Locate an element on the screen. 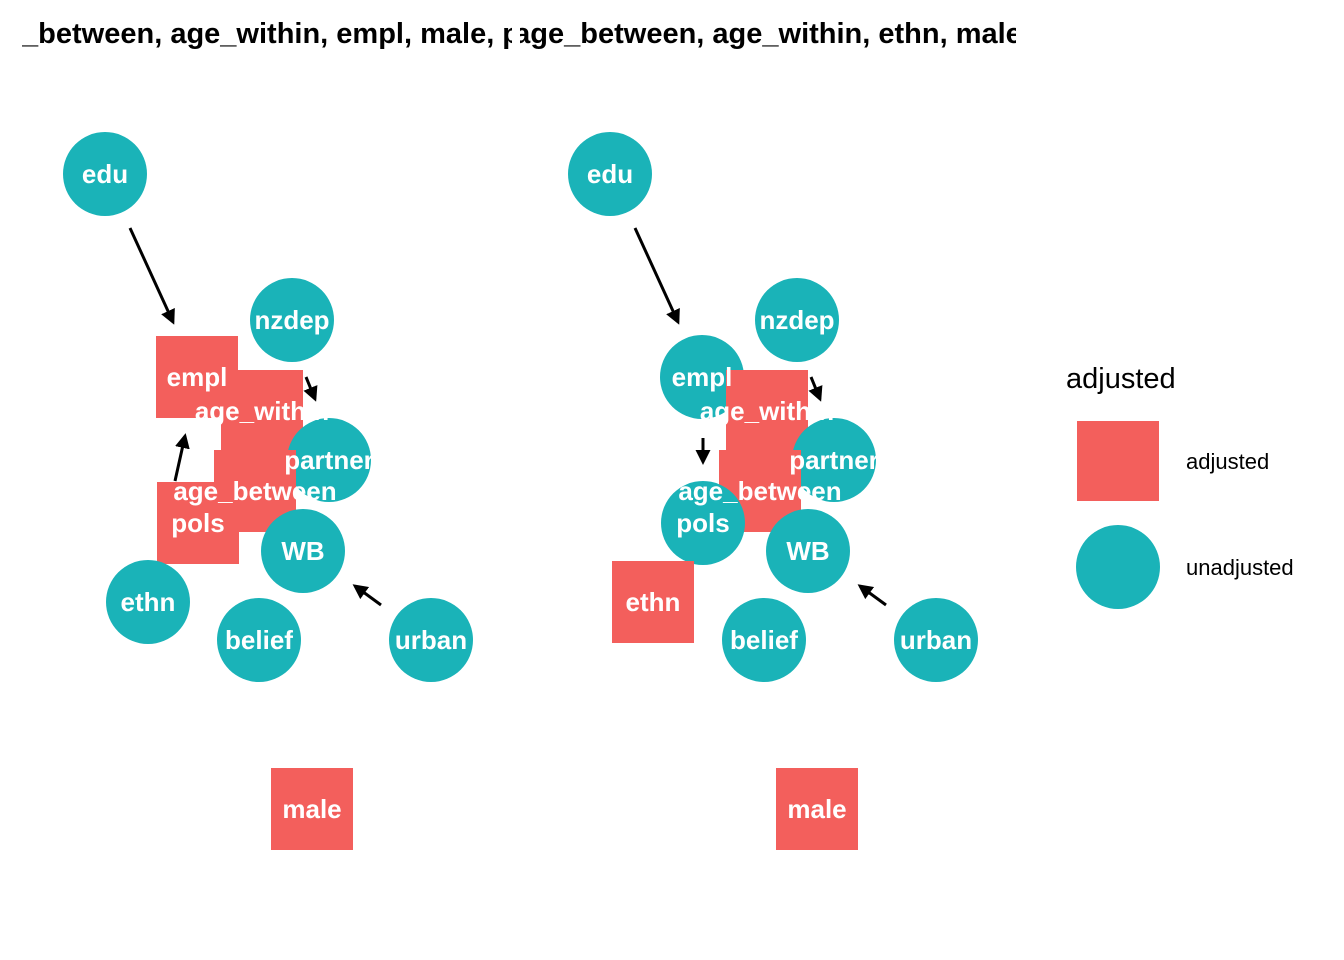 The image size is (1344, 960). node-ethn-square is located at coordinates (653, 602).